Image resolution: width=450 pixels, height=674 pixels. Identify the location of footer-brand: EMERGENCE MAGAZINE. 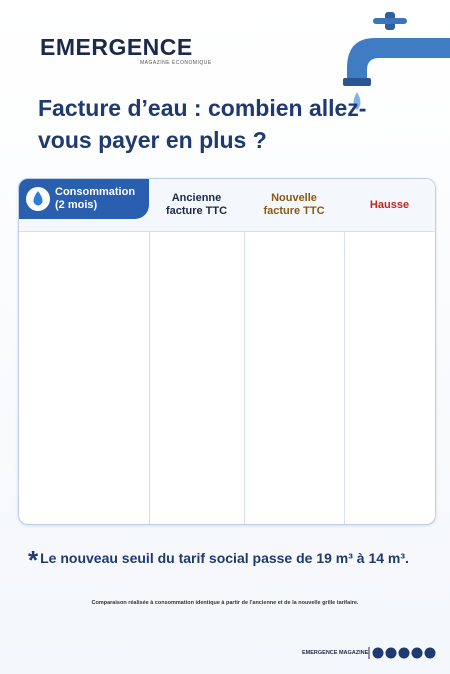
(335, 653).